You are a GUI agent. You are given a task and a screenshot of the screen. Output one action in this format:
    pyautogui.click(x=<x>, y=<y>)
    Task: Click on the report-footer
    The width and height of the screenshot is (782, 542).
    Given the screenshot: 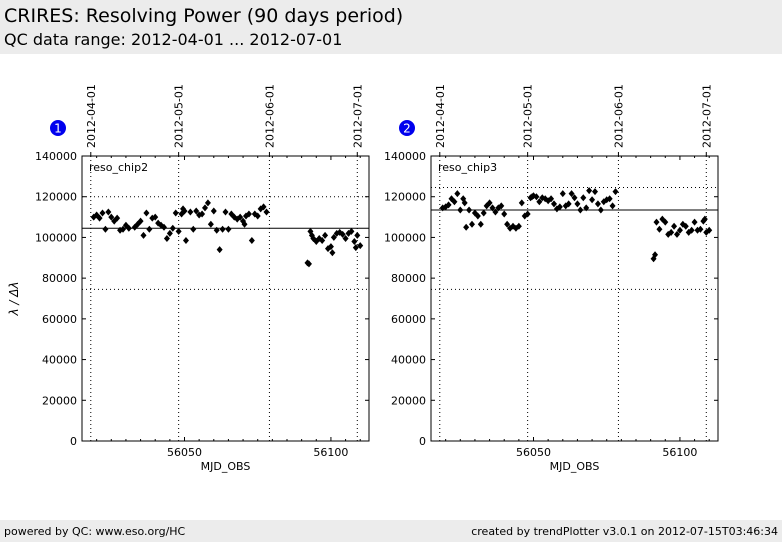 What is the action you would take?
    pyautogui.click(x=391, y=531)
    